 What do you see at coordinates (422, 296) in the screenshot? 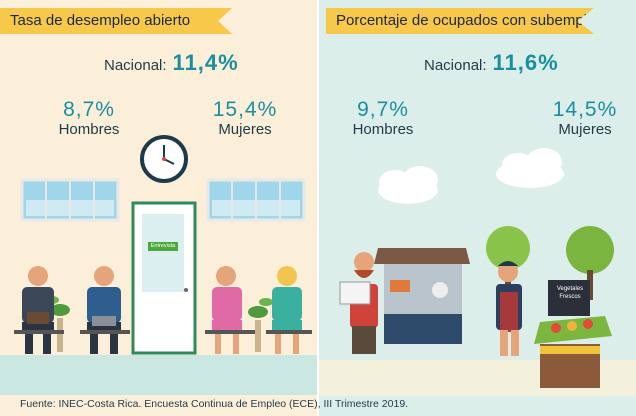
I see `newspaper-stand` at bounding box center [422, 296].